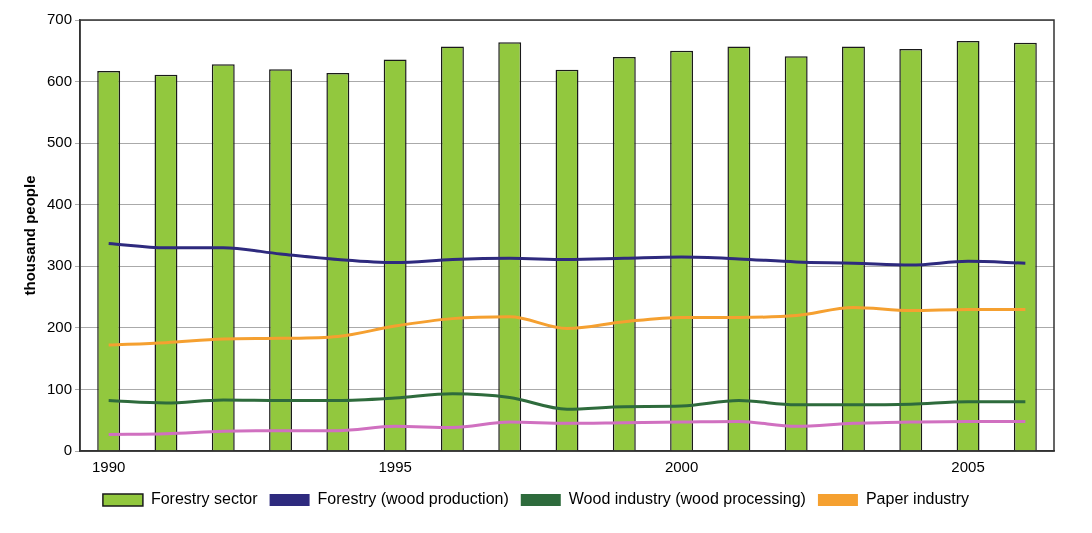  What do you see at coordinates (108, 467) in the screenshot?
I see `x-tick-label: 1990` at bounding box center [108, 467].